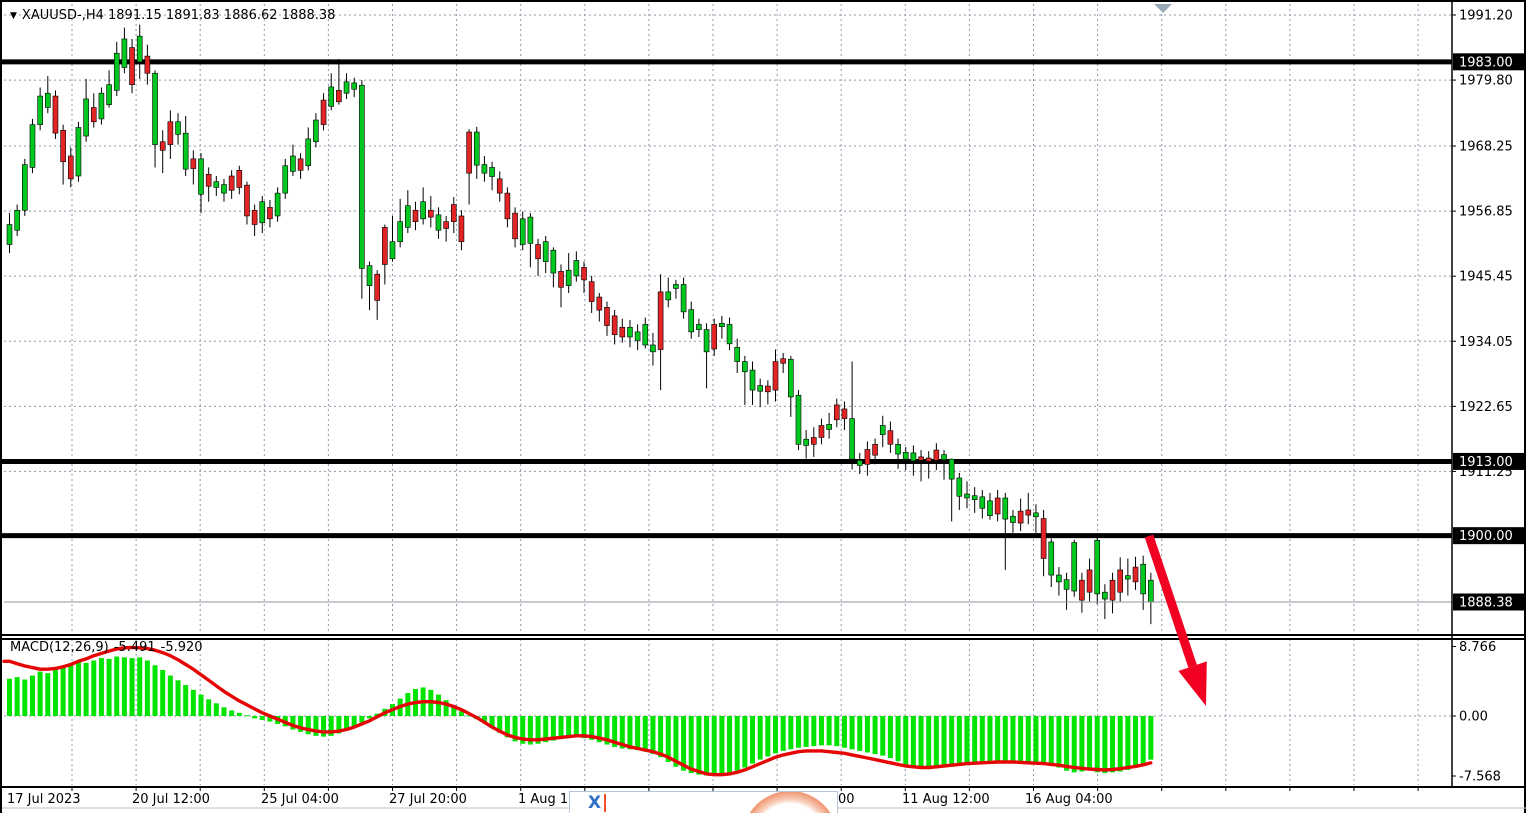  I want to click on overlay-popup: X, so click(703, 802).